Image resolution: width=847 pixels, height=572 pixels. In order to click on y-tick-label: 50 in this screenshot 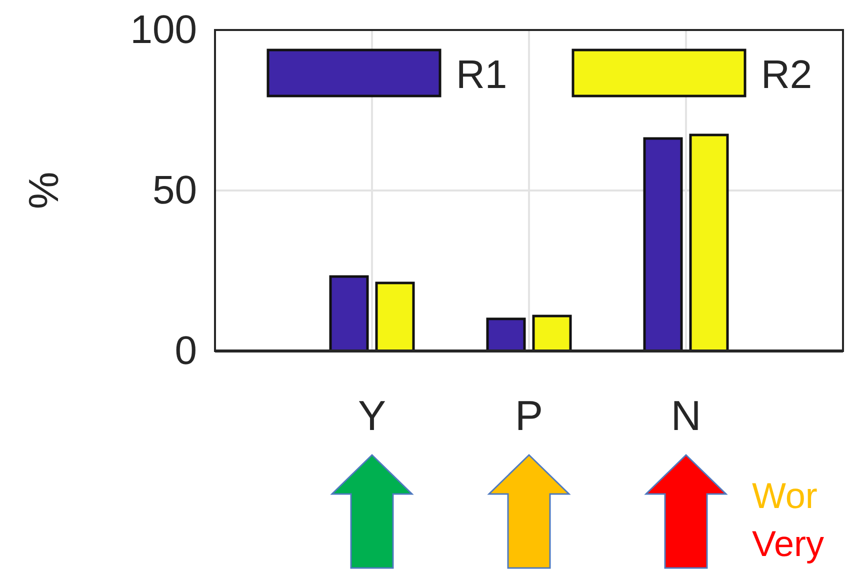, I will do `click(174, 190)`.